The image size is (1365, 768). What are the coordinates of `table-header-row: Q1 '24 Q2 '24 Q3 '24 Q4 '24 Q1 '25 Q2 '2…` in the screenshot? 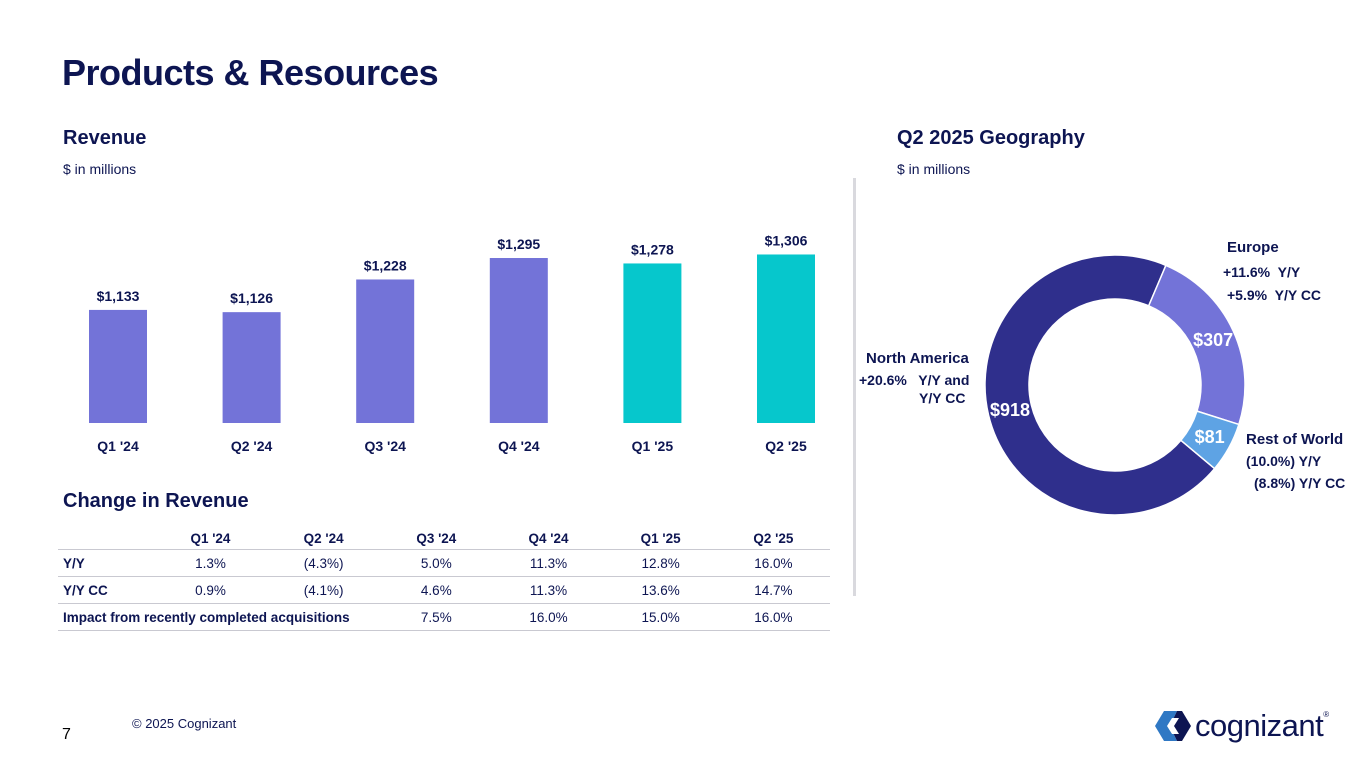 It's located at (444, 538).